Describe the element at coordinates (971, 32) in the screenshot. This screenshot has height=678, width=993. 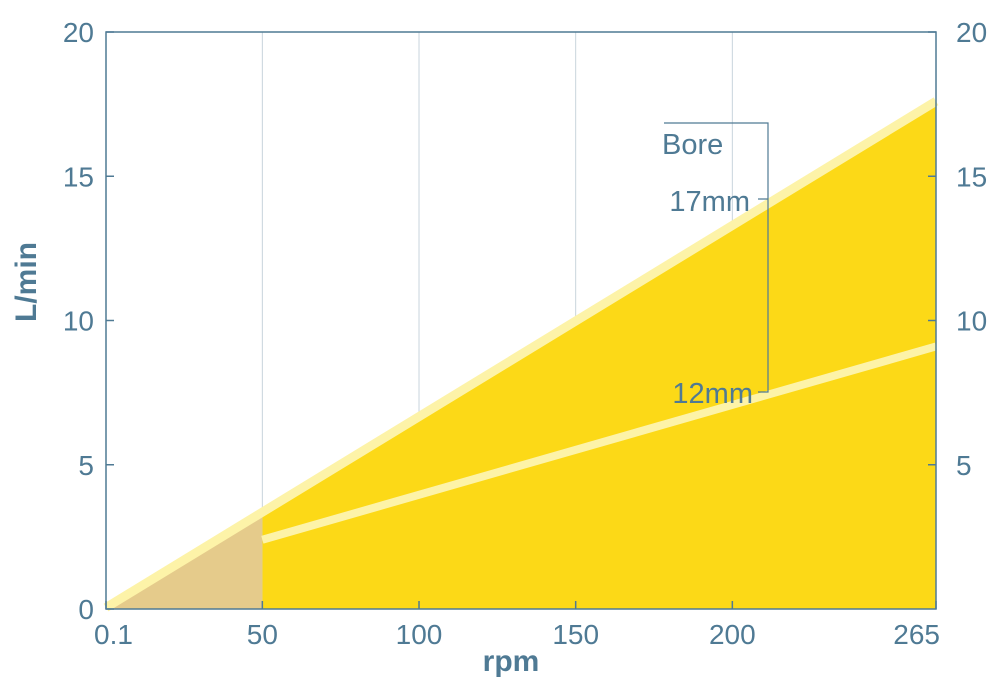
I see `y-right-tick-label-20: 20` at that location.